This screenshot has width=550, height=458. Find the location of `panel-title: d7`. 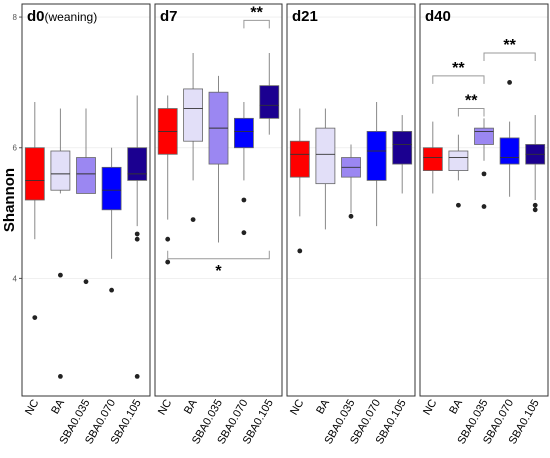

panel-title: d7 is located at coordinates (169, 16).